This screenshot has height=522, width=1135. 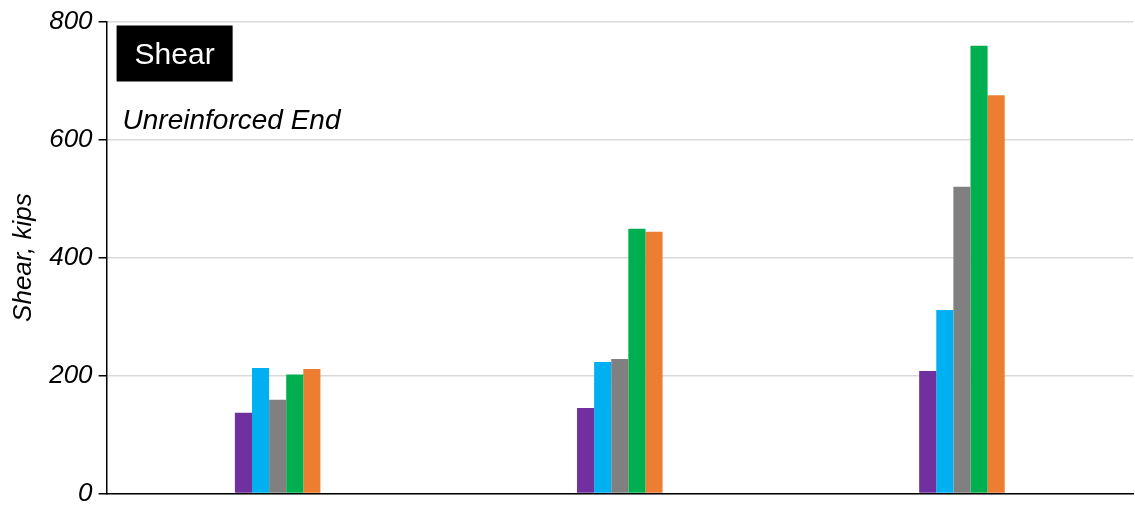 I want to click on y-tick-label: 800, so click(x=71, y=19).